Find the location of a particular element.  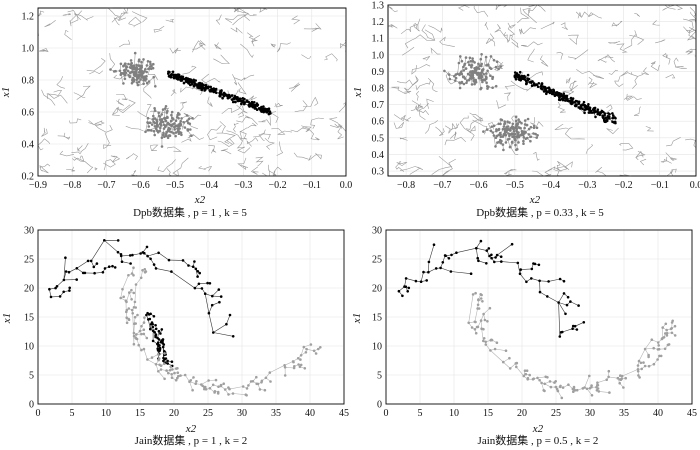

x-tick-label: 5 is located at coordinates (420, 413).